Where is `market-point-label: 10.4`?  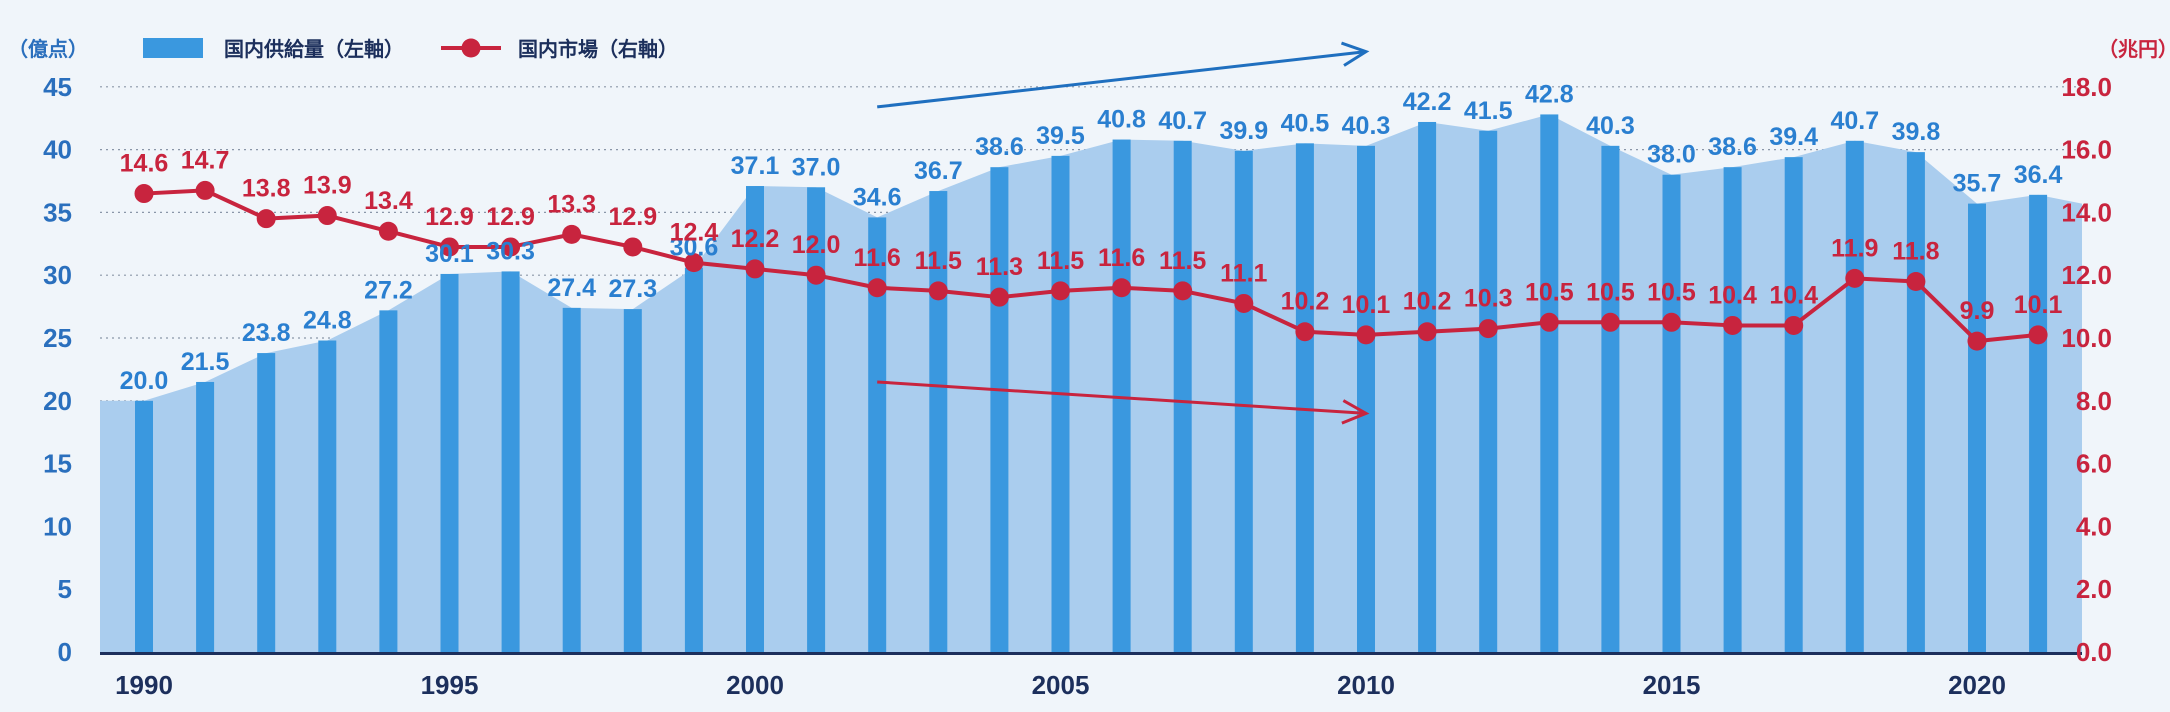 market-point-label: 10.4 is located at coordinates (1793, 295).